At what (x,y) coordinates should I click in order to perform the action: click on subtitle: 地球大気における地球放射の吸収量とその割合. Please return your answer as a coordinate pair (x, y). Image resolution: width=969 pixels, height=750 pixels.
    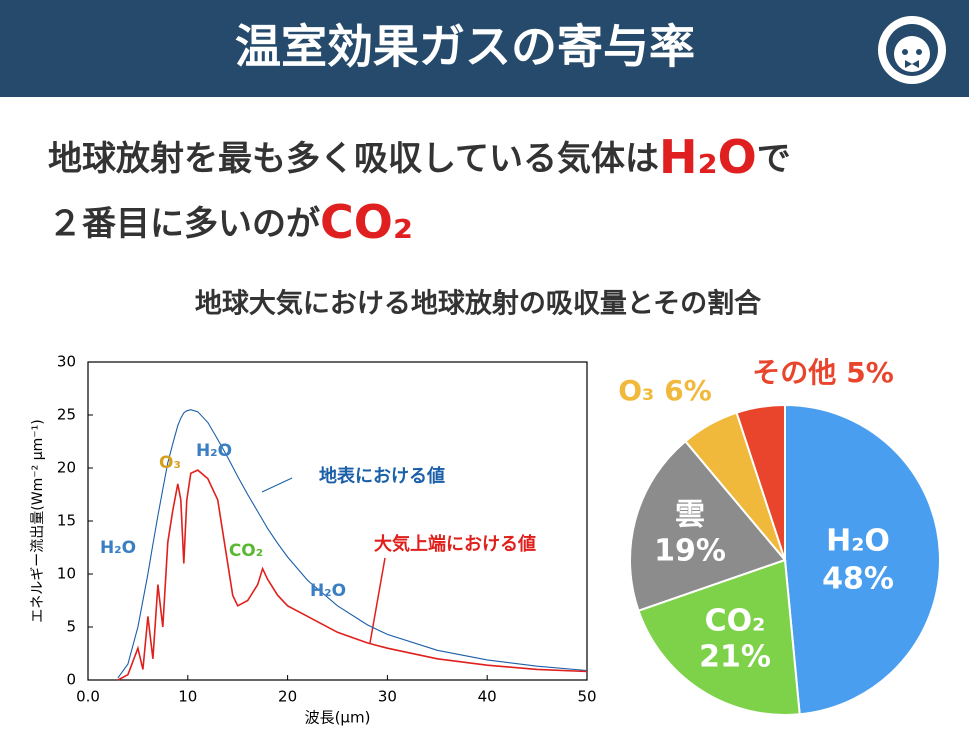
    Looking at the image, I should click on (478, 304).